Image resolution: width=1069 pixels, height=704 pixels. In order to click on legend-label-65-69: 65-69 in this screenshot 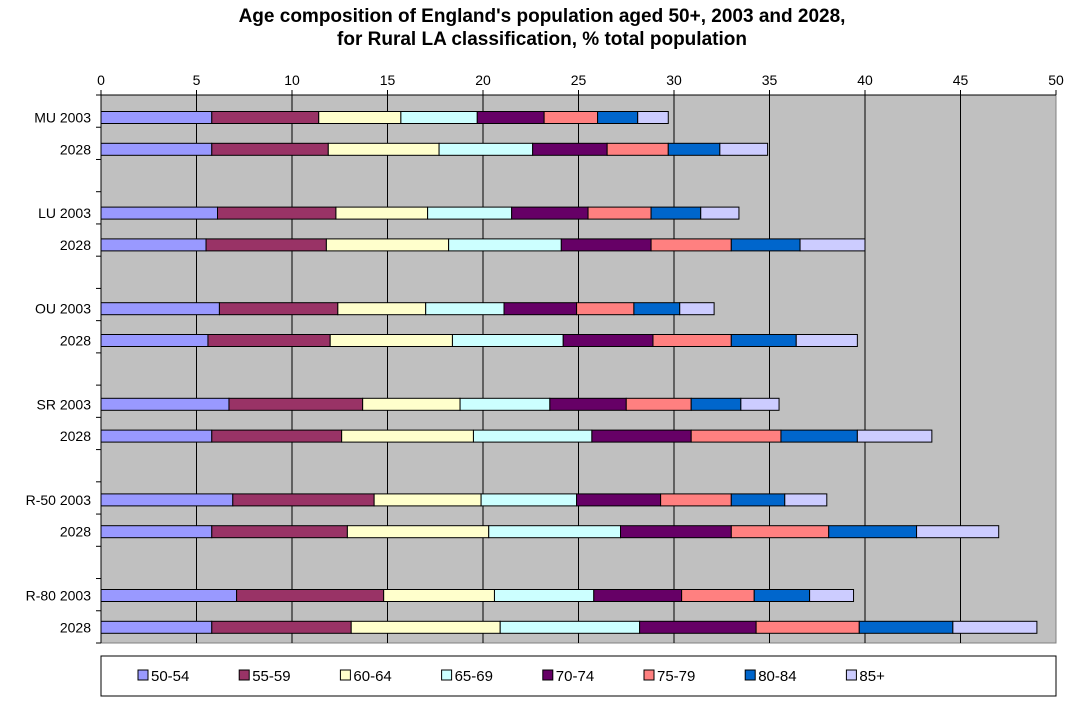, I will do `click(474, 676)`.